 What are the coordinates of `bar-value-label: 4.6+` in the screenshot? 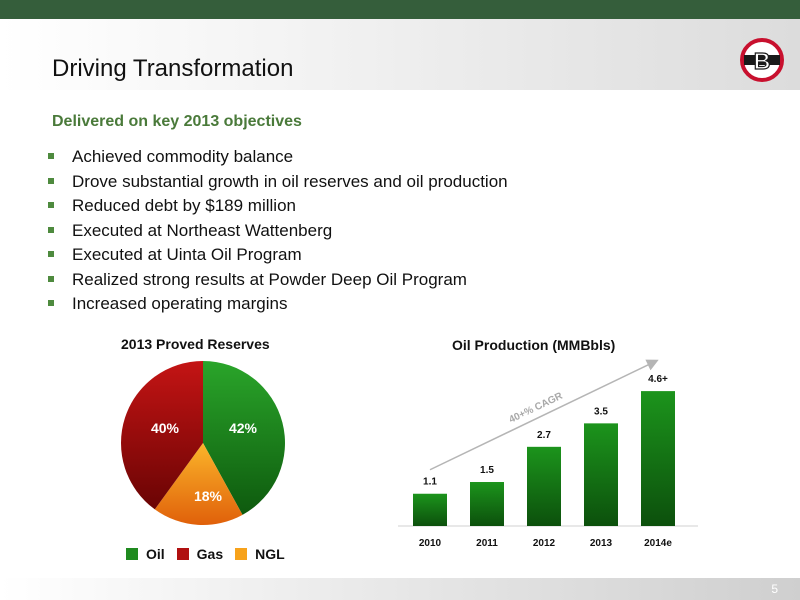 It's located at (658, 379).